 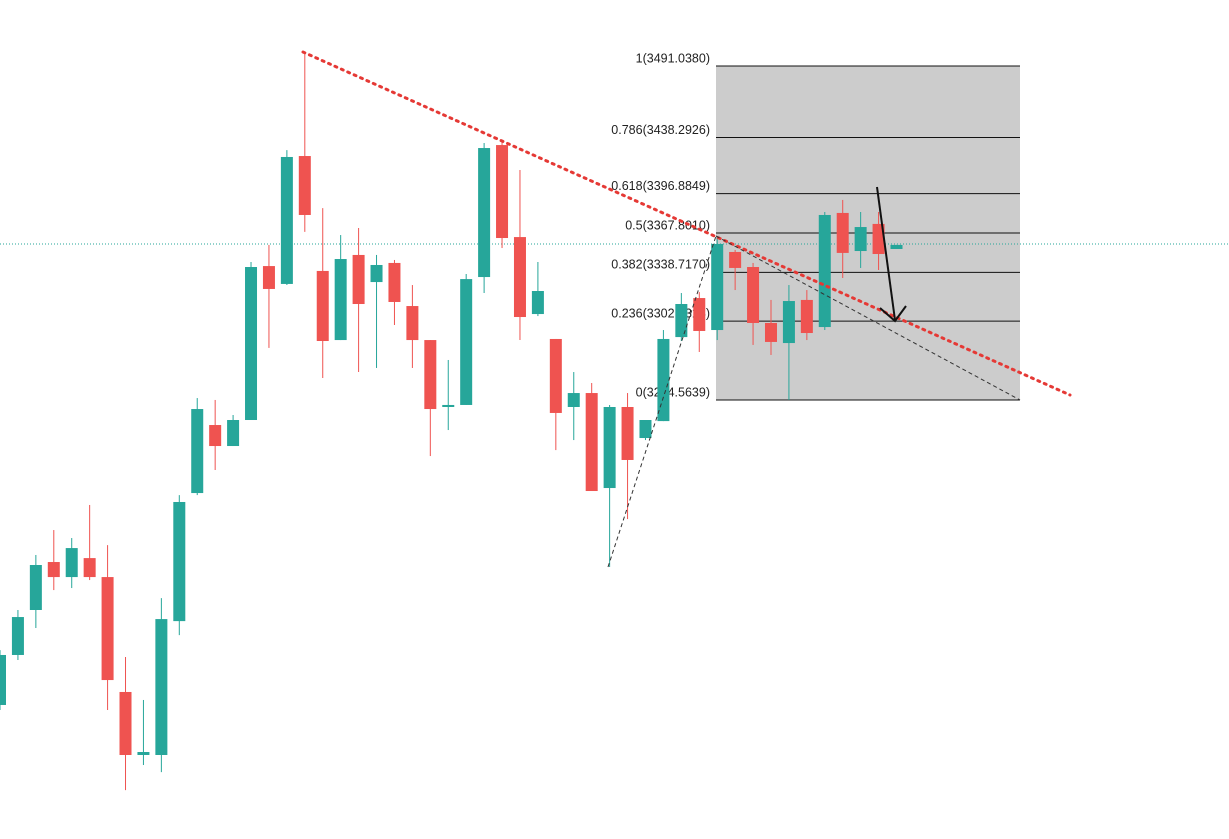 What do you see at coordinates (868, 233) in the screenshot?
I see `fib-retracement` at bounding box center [868, 233].